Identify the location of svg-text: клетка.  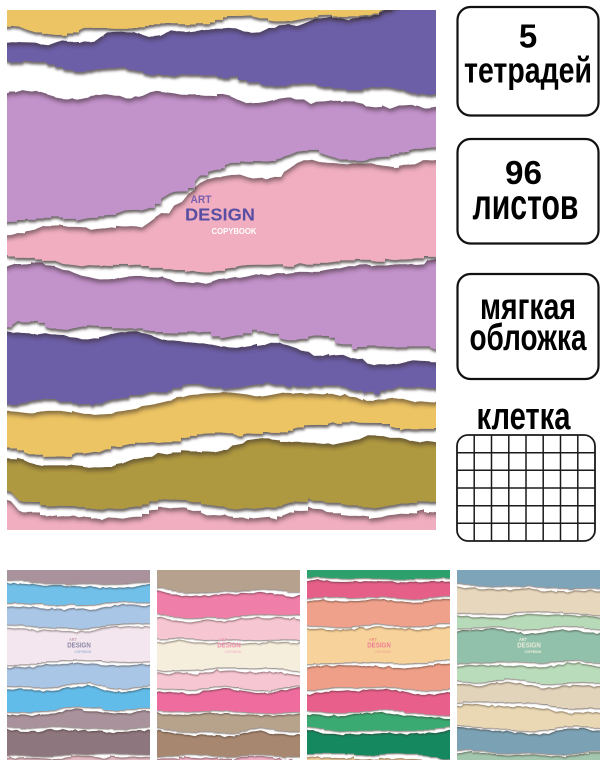
(524, 417).